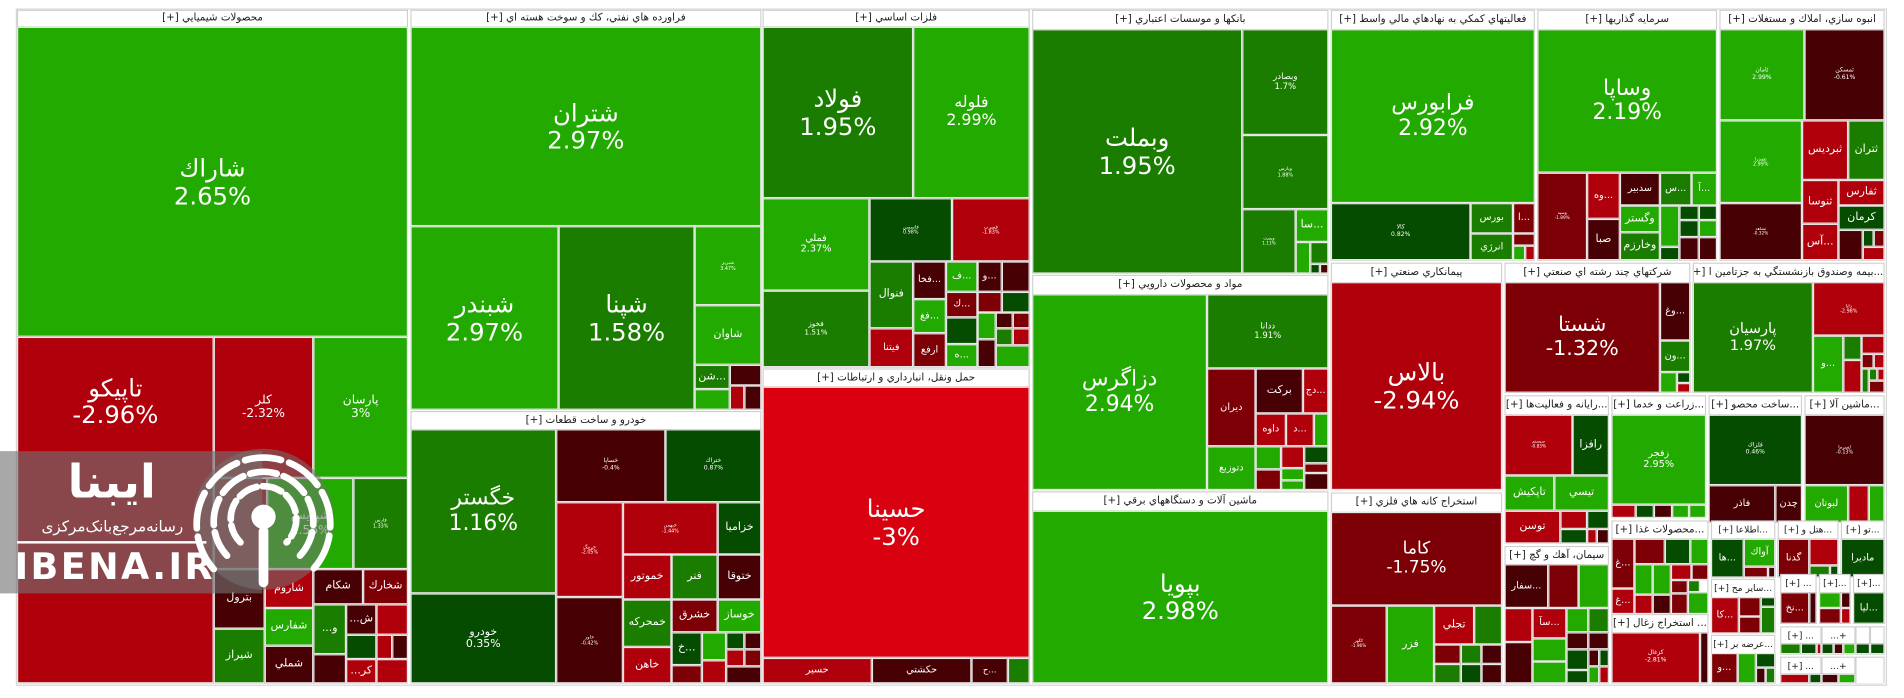 Image resolution: width=1904 pixels, height=698 pixels. What do you see at coordinates (1582, 337) in the screenshot?
I see `stock-tile: شستا -1.32%` at bounding box center [1582, 337].